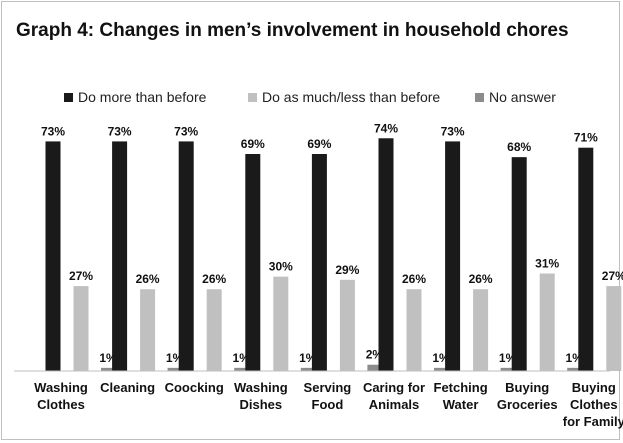  I want to click on data-label-1-0: 73%, so click(120, 131).